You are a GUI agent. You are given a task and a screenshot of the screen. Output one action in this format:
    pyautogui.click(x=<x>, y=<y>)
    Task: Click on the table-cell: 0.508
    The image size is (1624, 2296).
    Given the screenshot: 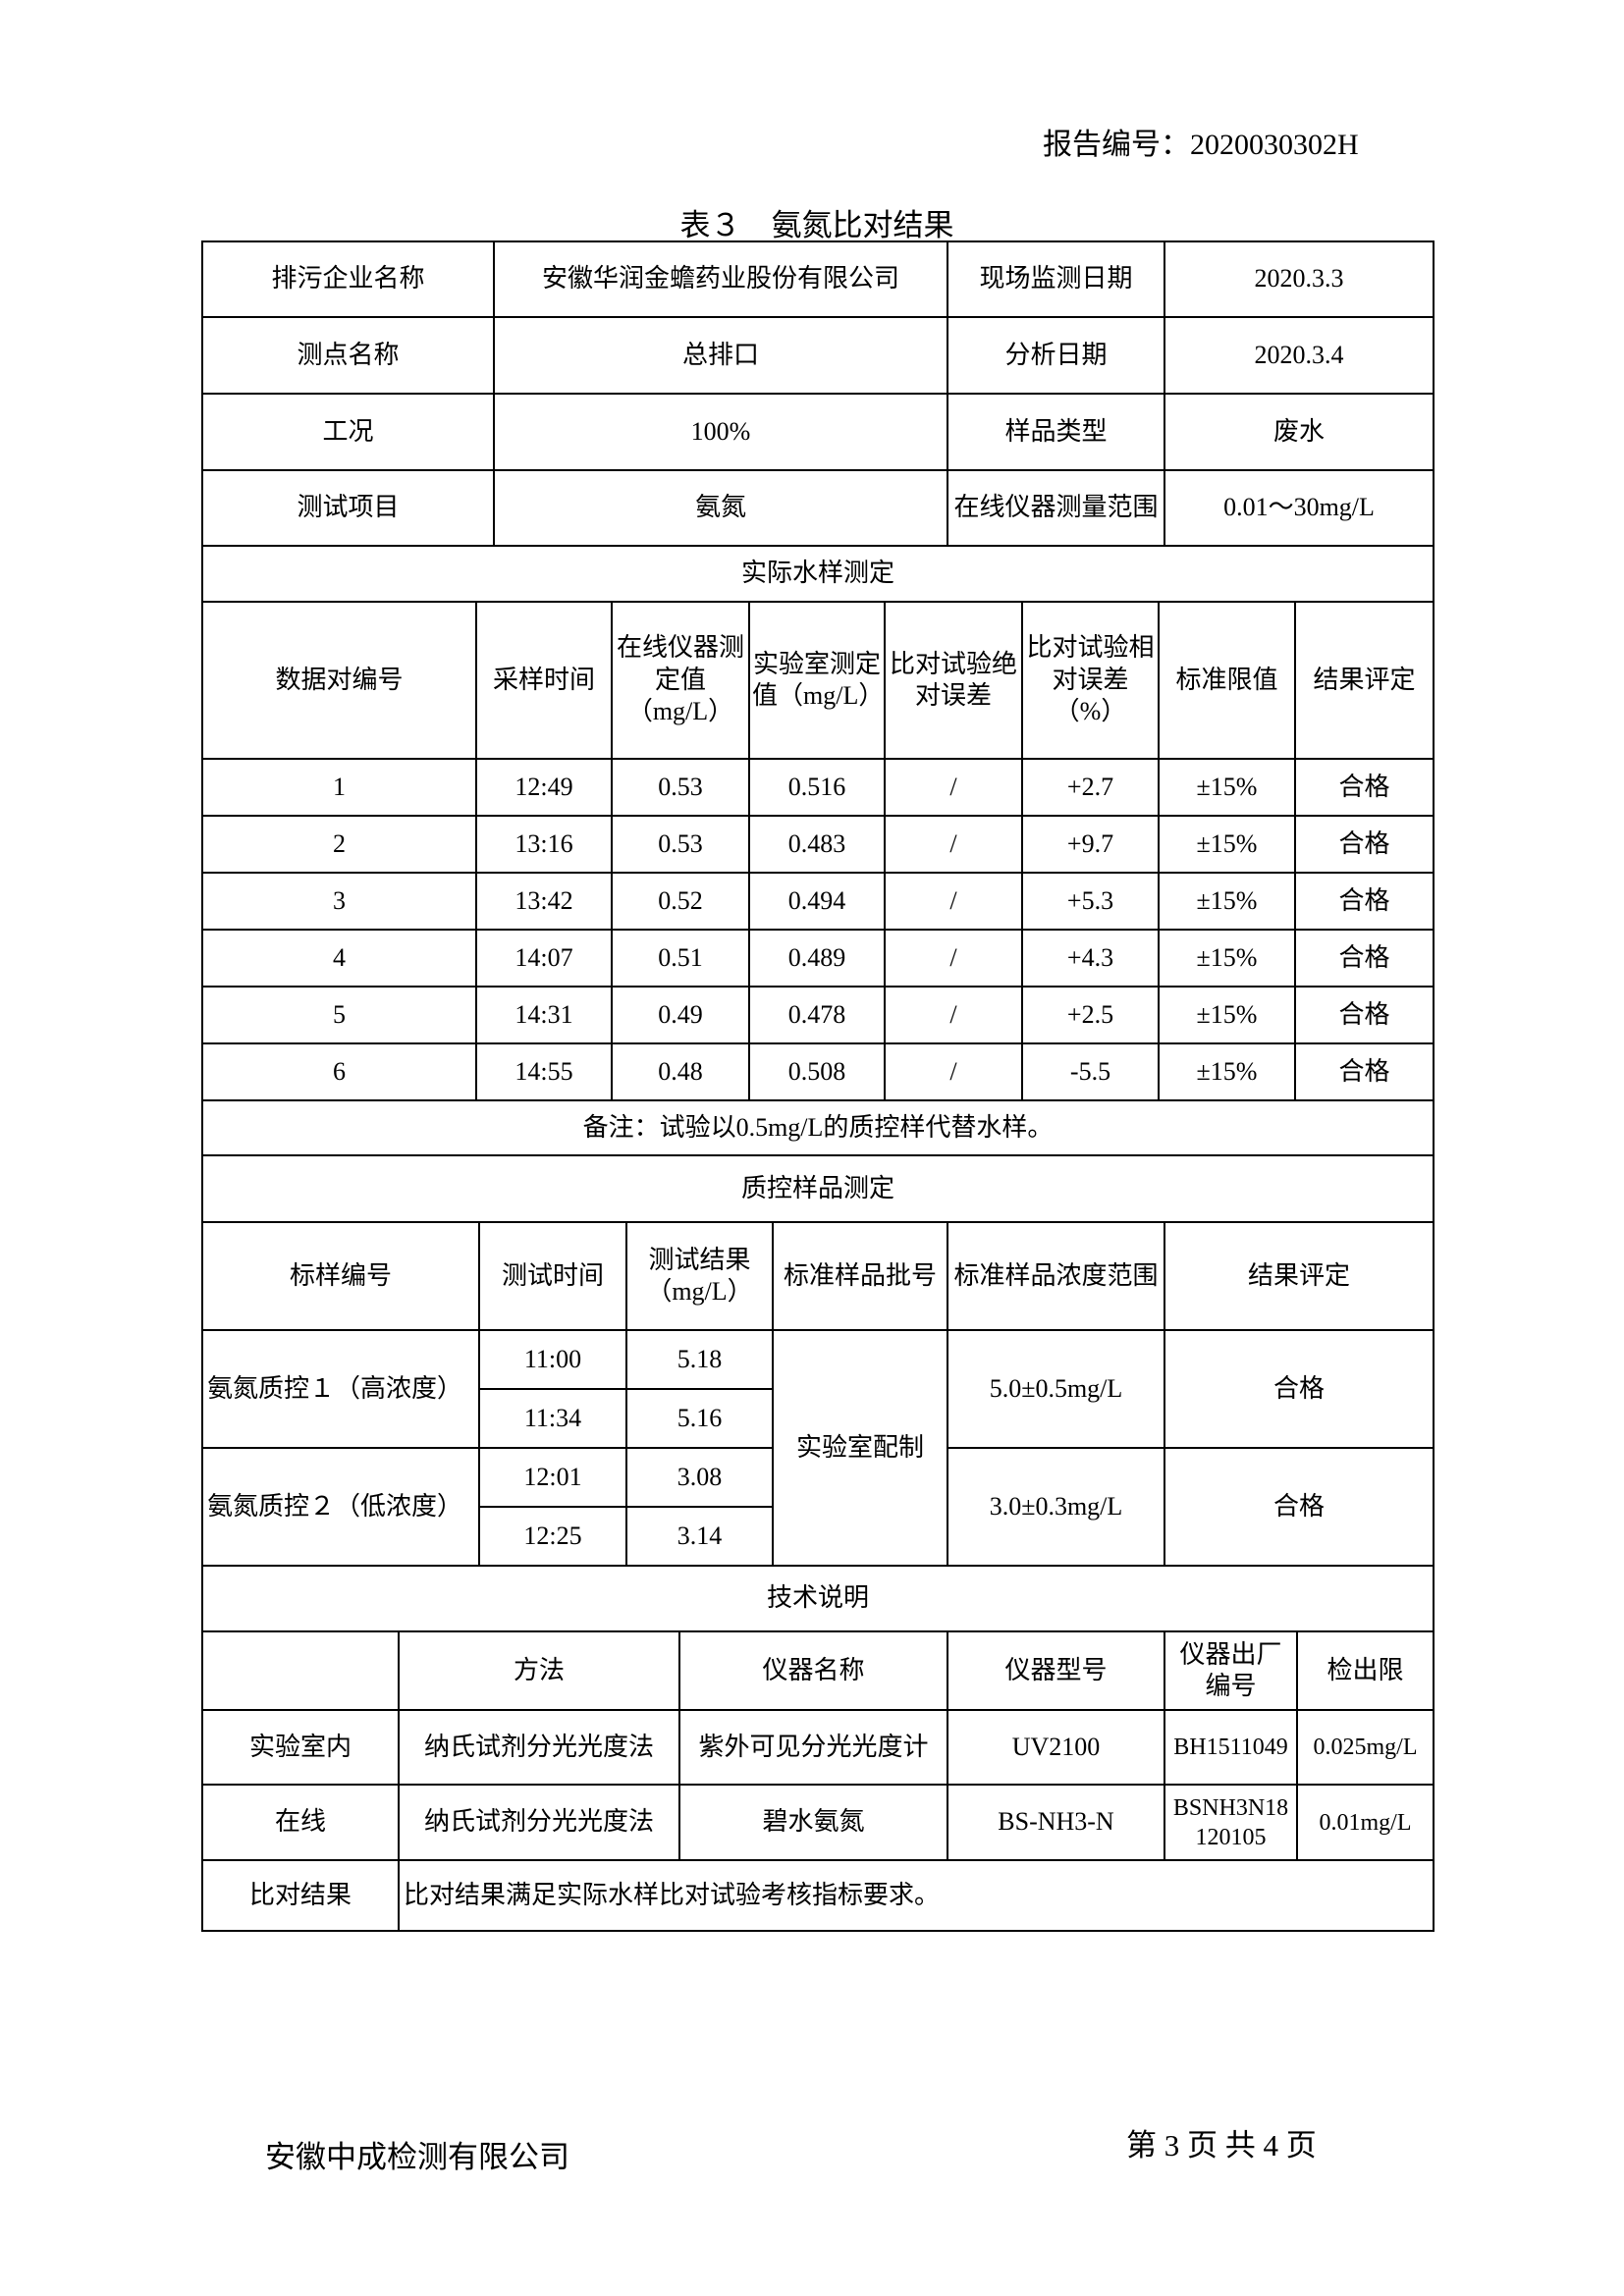 What is the action you would take?
    pyautogui.click(x=817, y=1071)
    